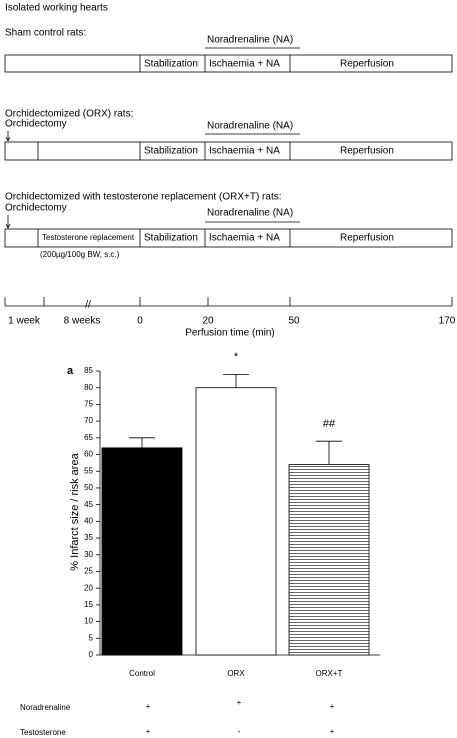 The image size is (457, 738). Describe the element at coordinates (75, 511) in the screenshot. I see `y-axis-label: % Infarct size / risk area` at that location.